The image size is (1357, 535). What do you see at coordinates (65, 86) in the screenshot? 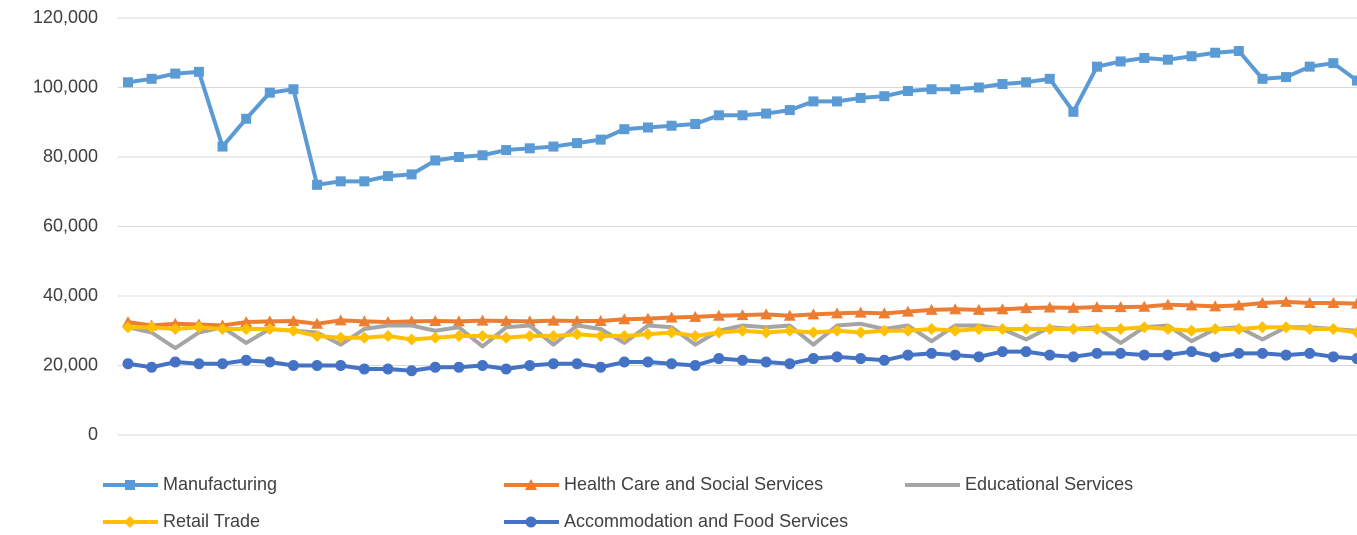
I see `y-tick-label: 100,000` at bounding box center [65, 86].